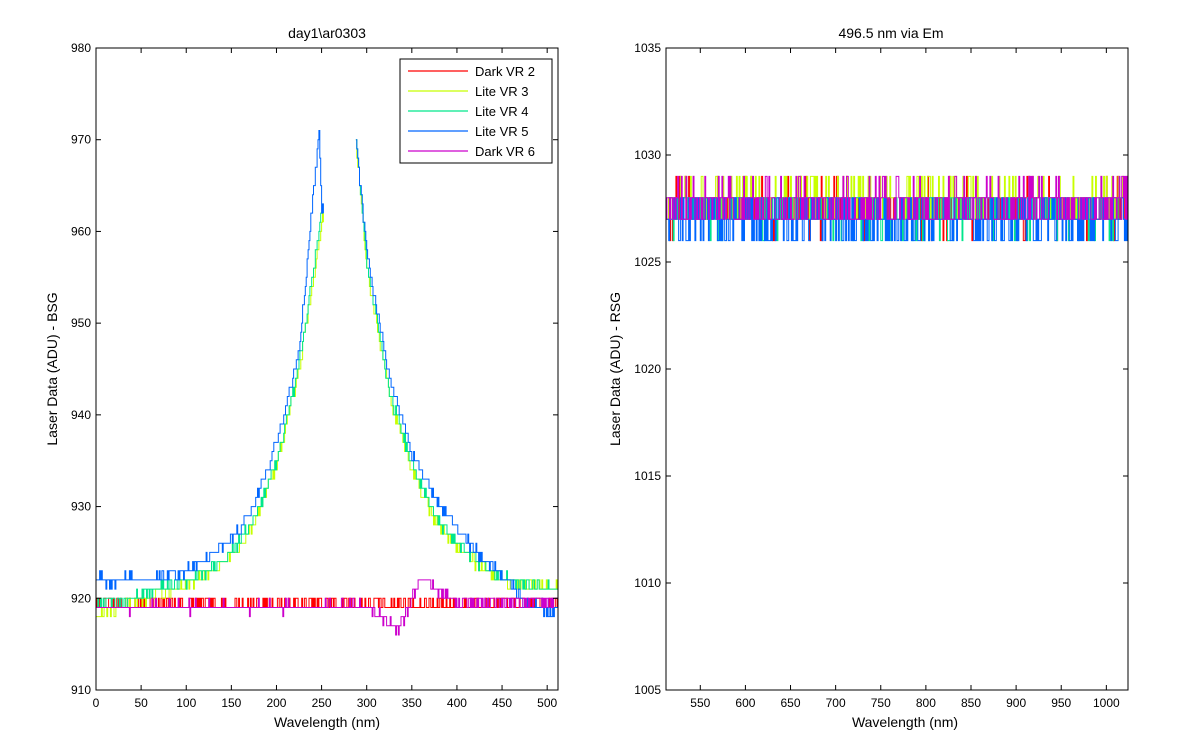  What do you see at coordinates (501, 91) in the screenshot?
I see `legend-label: Lite VR 3` at bounding box center [501, 91].